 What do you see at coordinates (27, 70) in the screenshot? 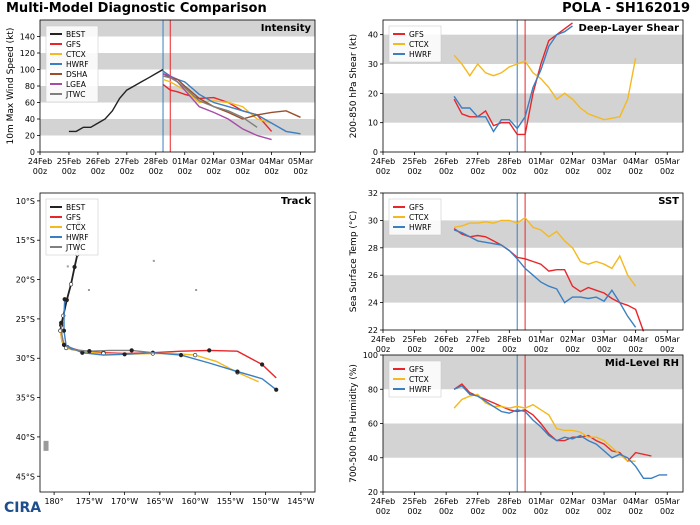
I see `intensity-ytick-label: 100` at bounding box center [27, 70].